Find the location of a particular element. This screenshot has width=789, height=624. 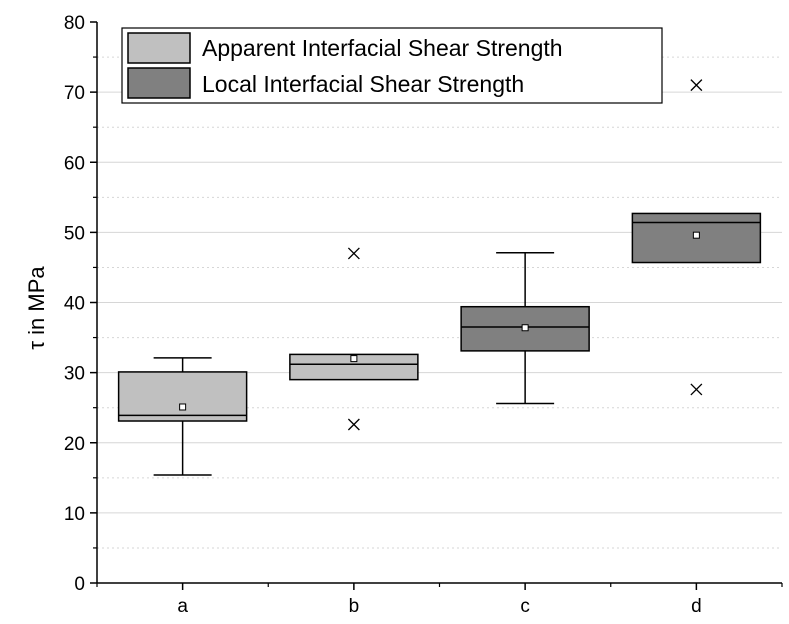

y-tick-label: 50 is located at coordinates (74, 233).